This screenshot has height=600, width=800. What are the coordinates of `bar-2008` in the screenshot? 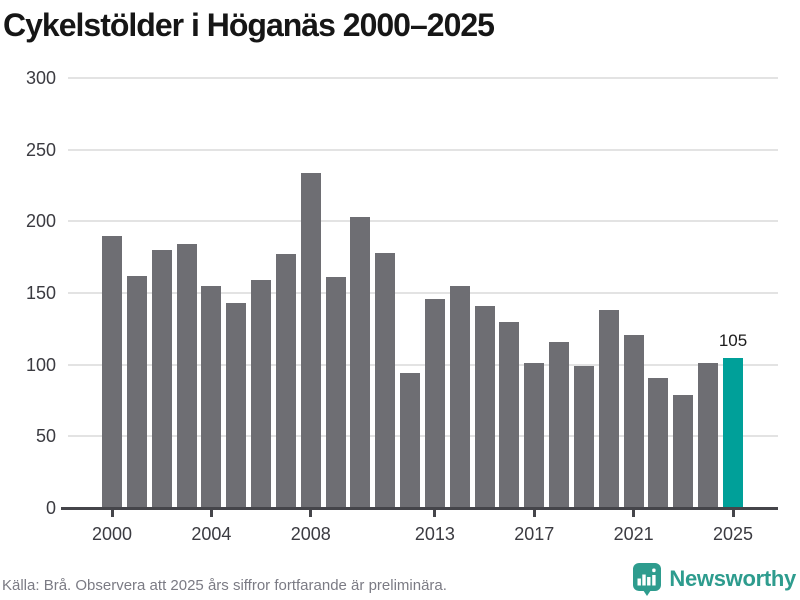 It's located at (310, 340).